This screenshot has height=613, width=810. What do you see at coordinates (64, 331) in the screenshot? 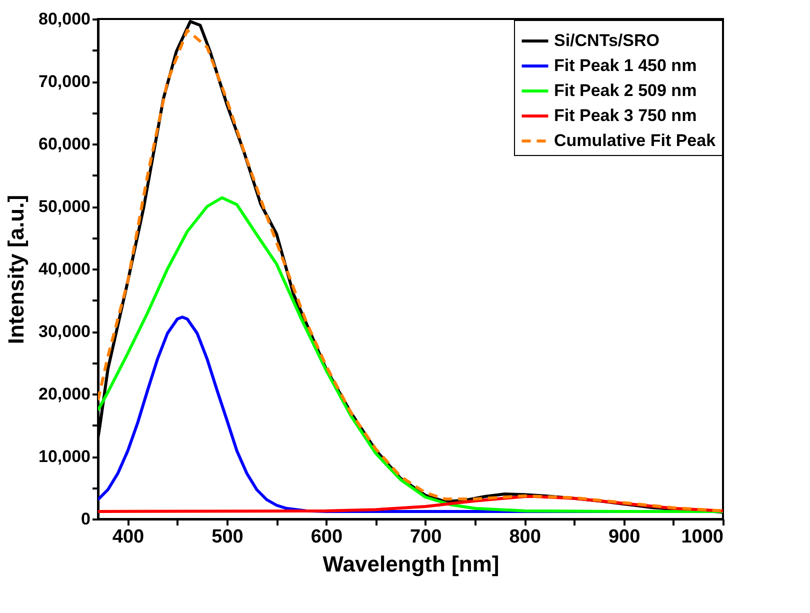
I see `y-tick-label: 30,000` at bounding box center [64, 331].